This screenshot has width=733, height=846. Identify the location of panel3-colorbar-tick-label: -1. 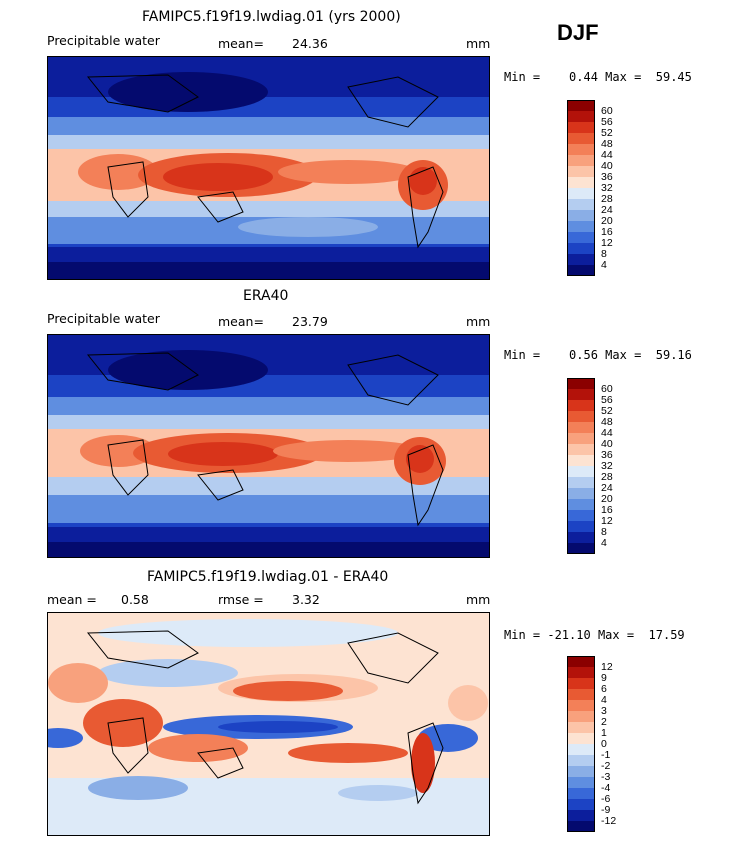
(606, 755).